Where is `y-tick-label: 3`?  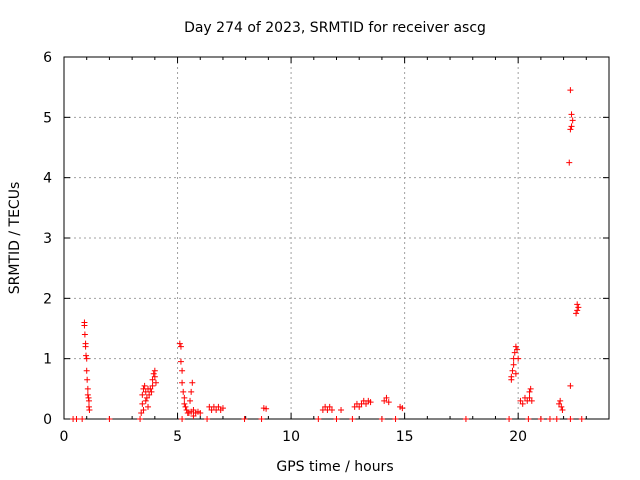 y-tick-label: 3 is located at coordinates (47, 239).